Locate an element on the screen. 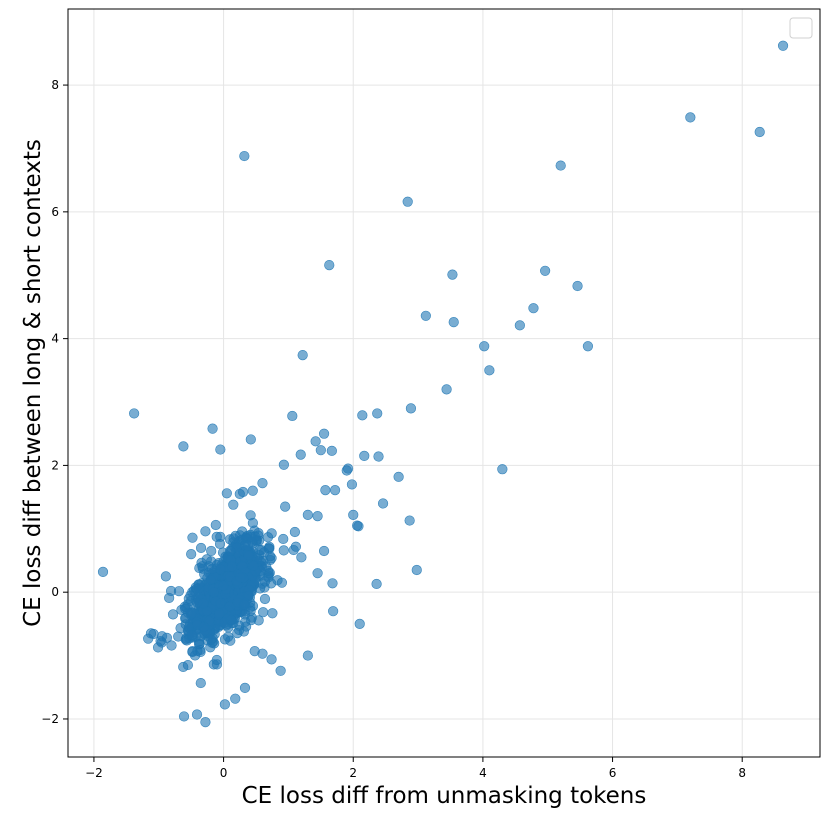  x-axis-label: CE loss diff from unmasking tokens is located at coordinates (444, 796).